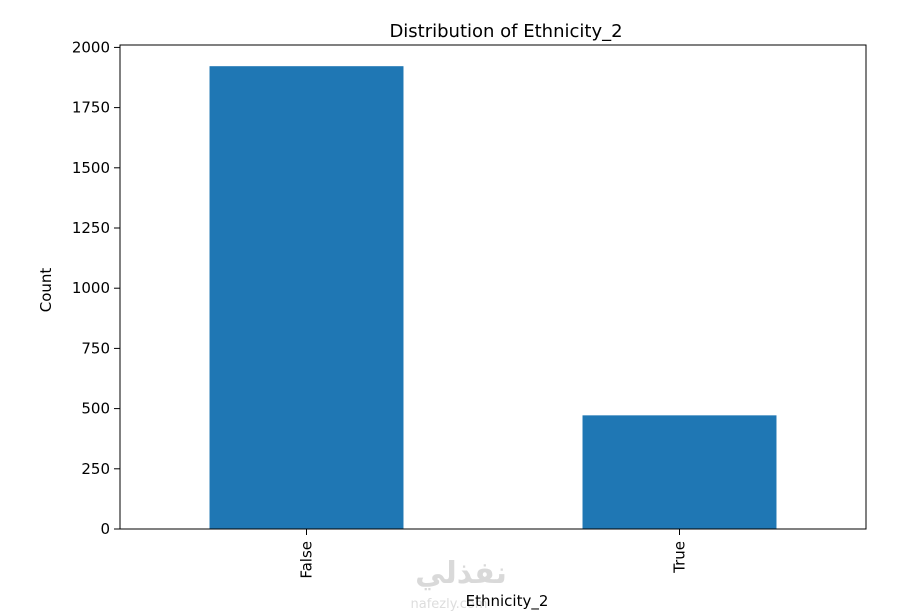 Image resolution: width=920 pixels, height=612 pixels. Describe the element at coordinates (91, 288) in the screenshot. I see `y-tick-label: 1000` at that location.